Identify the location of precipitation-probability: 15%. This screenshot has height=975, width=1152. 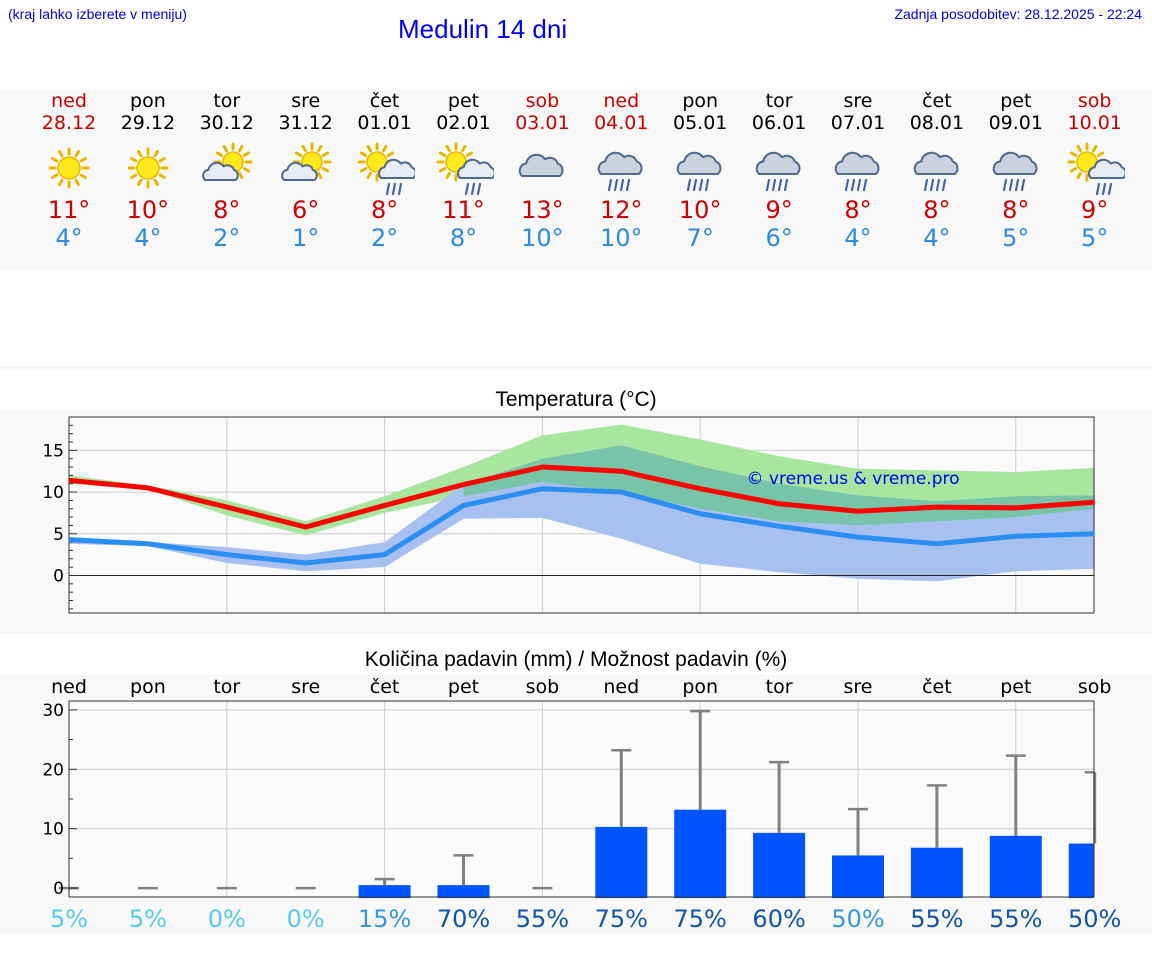
(384, 919).